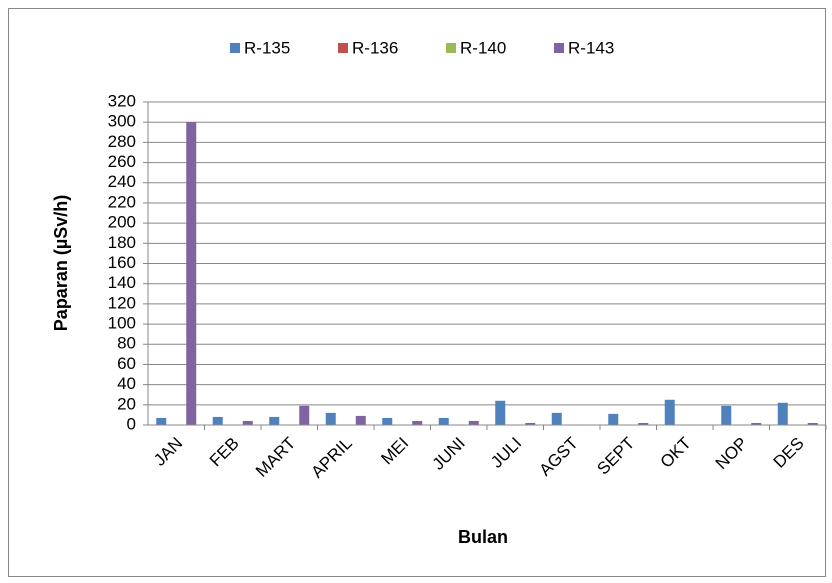 Image resolution: width=832 pixels, height=583 pixels. I want to click on y-tick-label: 260, so click(122, 161).